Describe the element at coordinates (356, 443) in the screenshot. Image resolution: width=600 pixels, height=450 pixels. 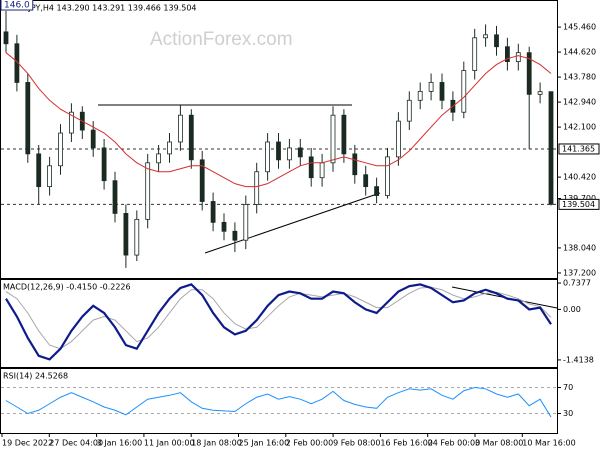
I see `x-tick-label: 9 Feb 08:00` at that location.